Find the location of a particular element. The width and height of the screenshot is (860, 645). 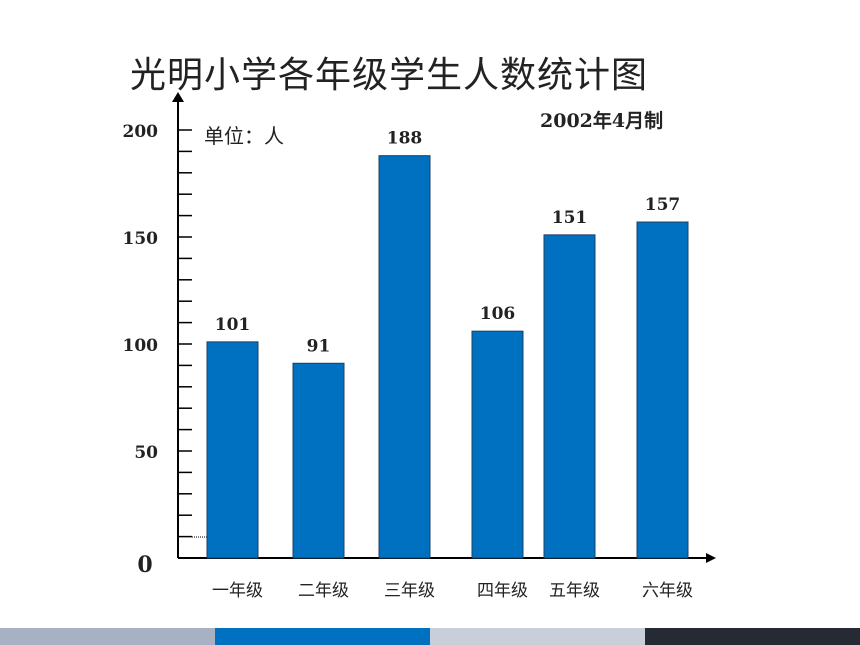

date-label: 2002年4月制 is located at coordinates (602, 121).